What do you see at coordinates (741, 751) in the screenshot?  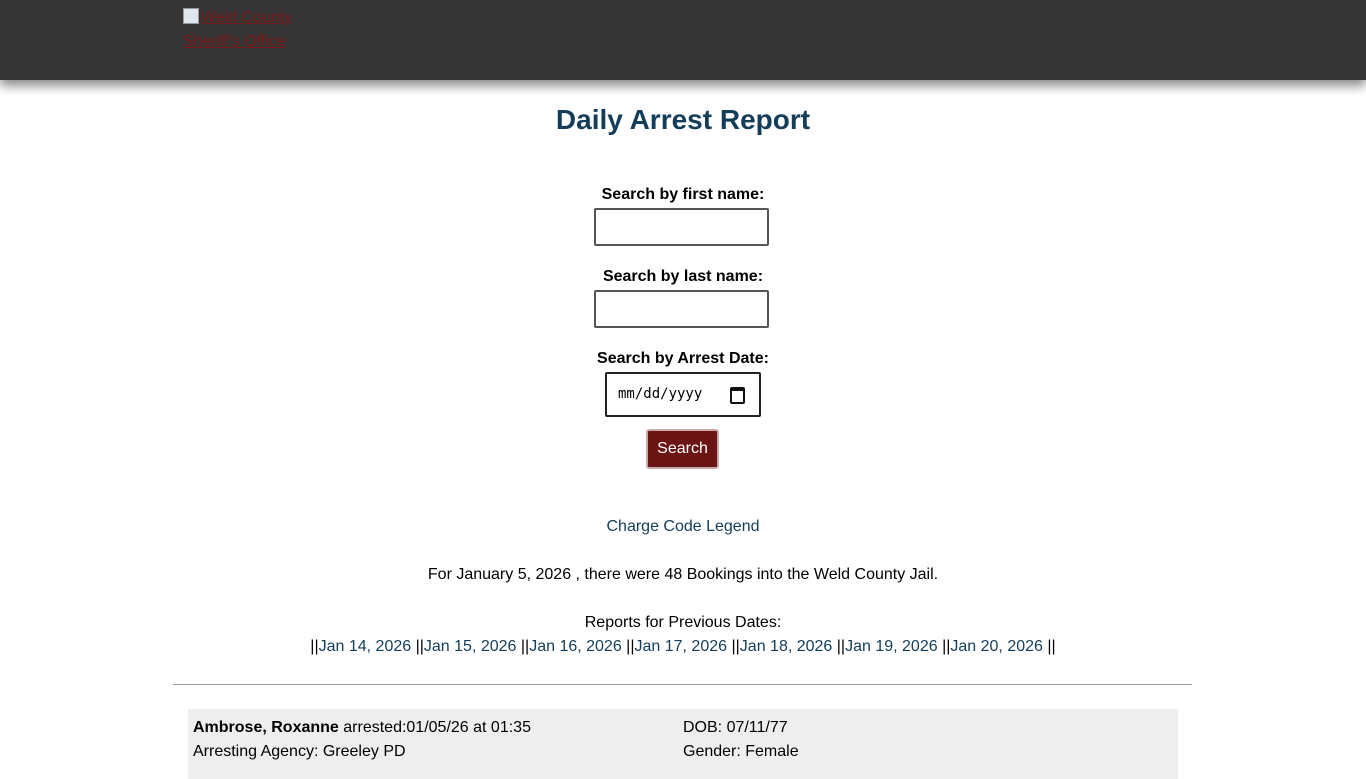 I see `gender: Gender: Female` at bounding box center [741, 751].